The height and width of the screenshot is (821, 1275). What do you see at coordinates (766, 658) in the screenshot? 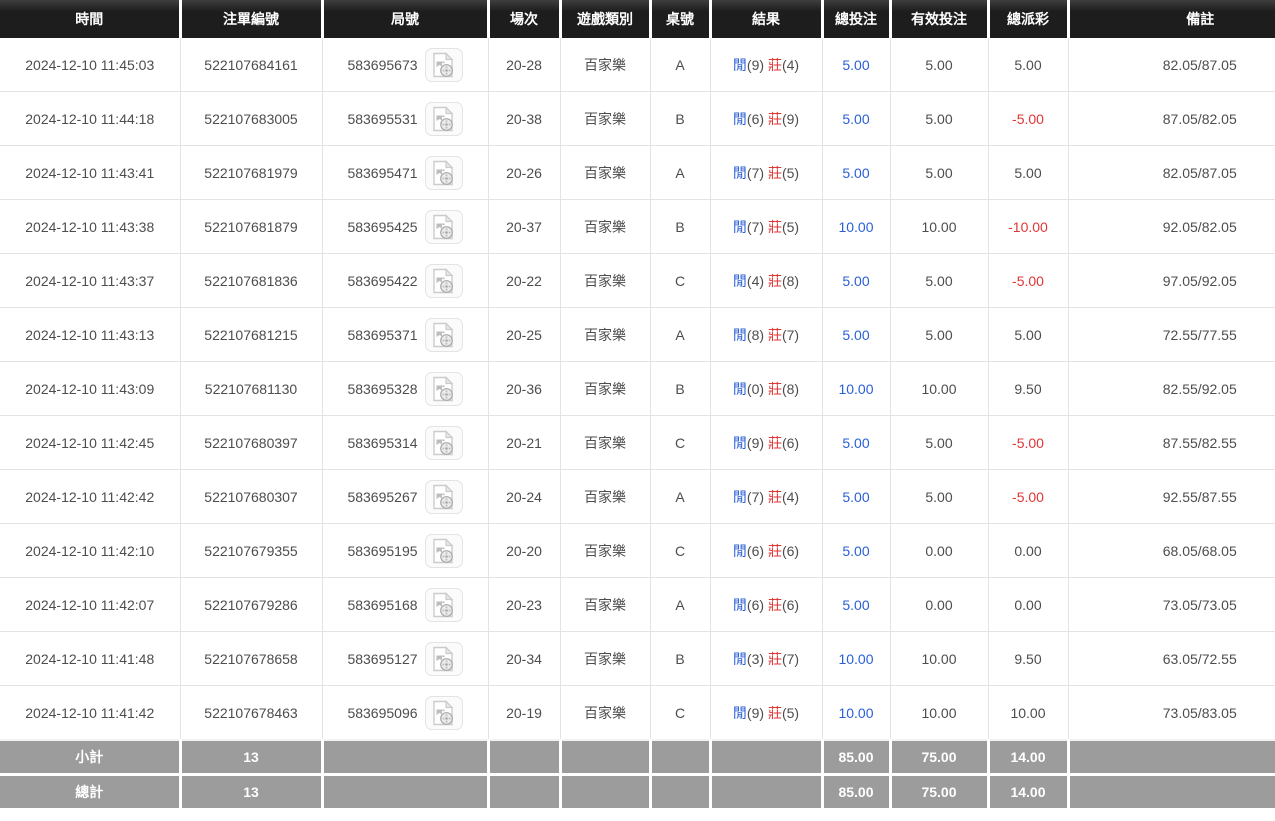
I see `result-cell: 閒(3) 莊(7)` at bounding box center [766, 658].